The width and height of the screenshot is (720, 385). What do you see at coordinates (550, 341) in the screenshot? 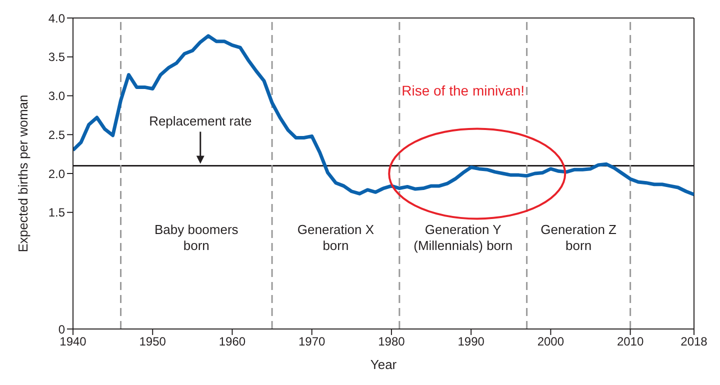
I see `x-tick-label: 2000` at bounding box center [550, 341].